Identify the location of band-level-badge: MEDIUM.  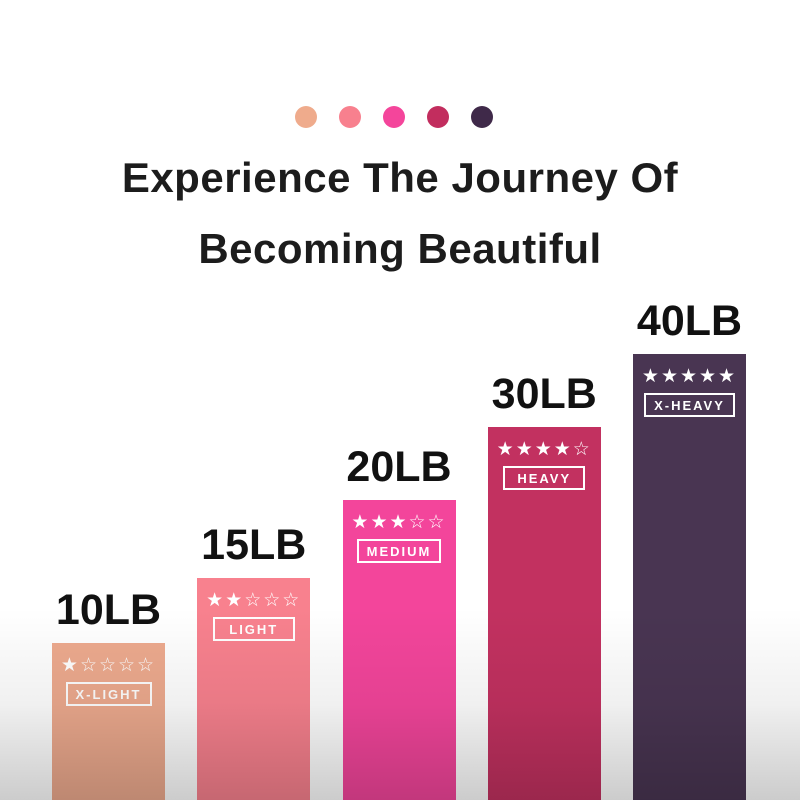
(399, 551).